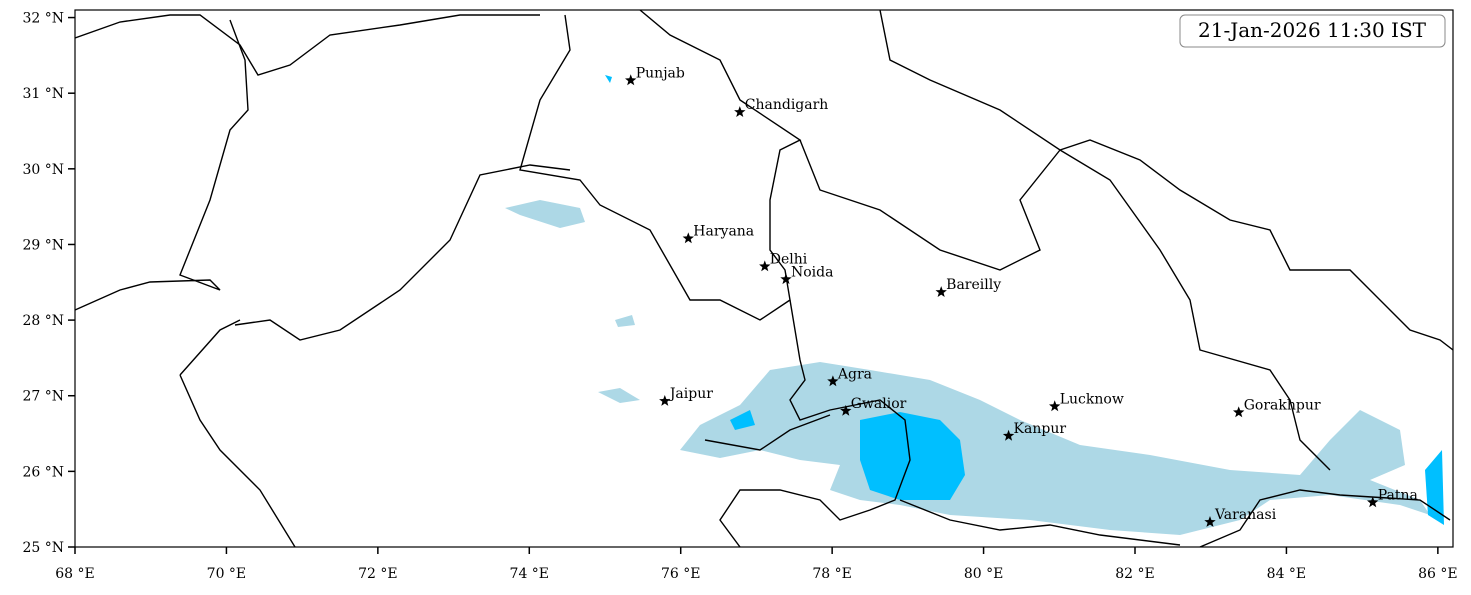 This screenshot has height=595, width=1471. Describe the element at coordinates (43, 245) in the screenshot. I see `y-tick-label: 29 °N` at that location.